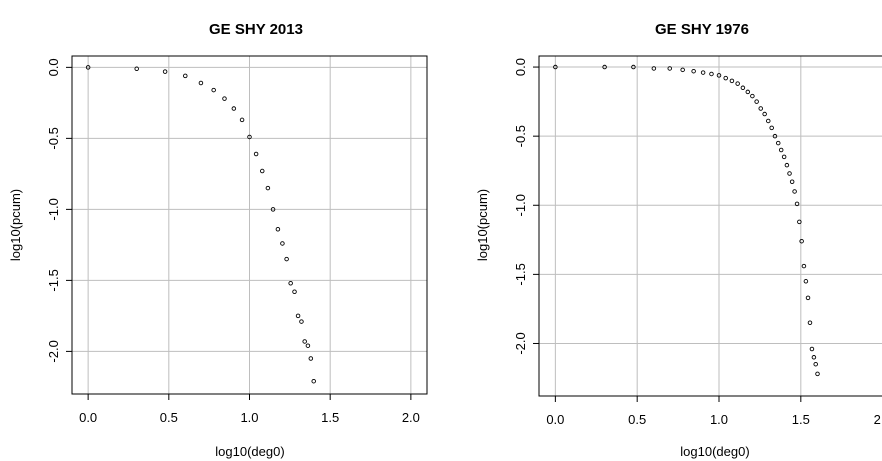 Image resolution: width=882 pixels, height=461 pixels. I want to click on chart-title: GE SHY 1976, so click(702, 29).